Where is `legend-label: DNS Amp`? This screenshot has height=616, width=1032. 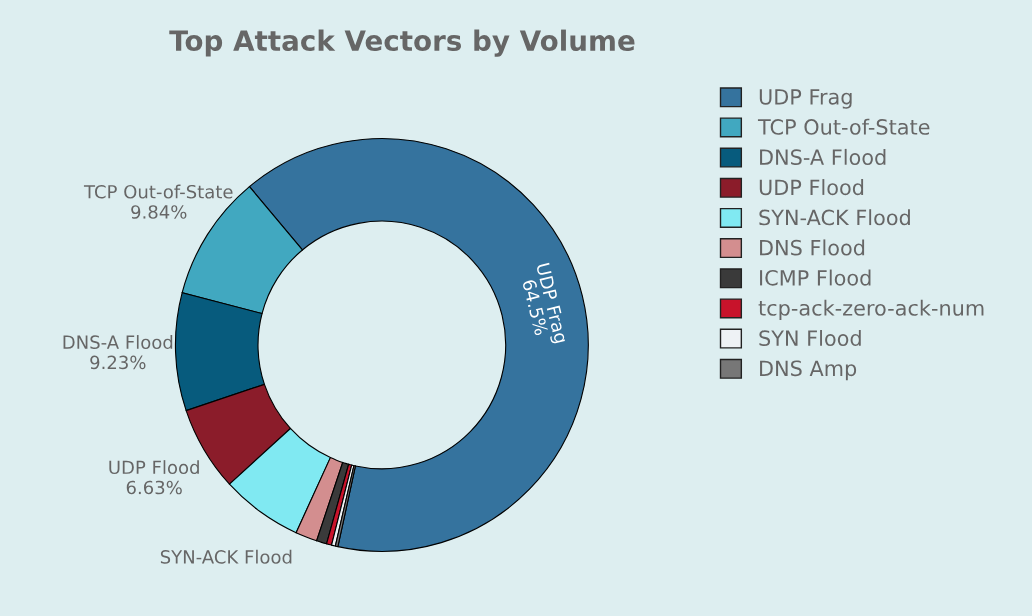 legend-label: DNS Amp is located at coordinates (808, 370).